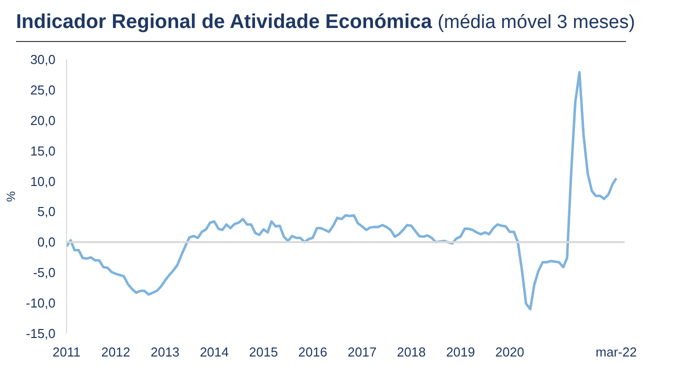 This screenshot has width=675, height=366. Describe the element at coordinates (43, 90) in the screenshot. I see `y-tick-label: 25,0` at that location.